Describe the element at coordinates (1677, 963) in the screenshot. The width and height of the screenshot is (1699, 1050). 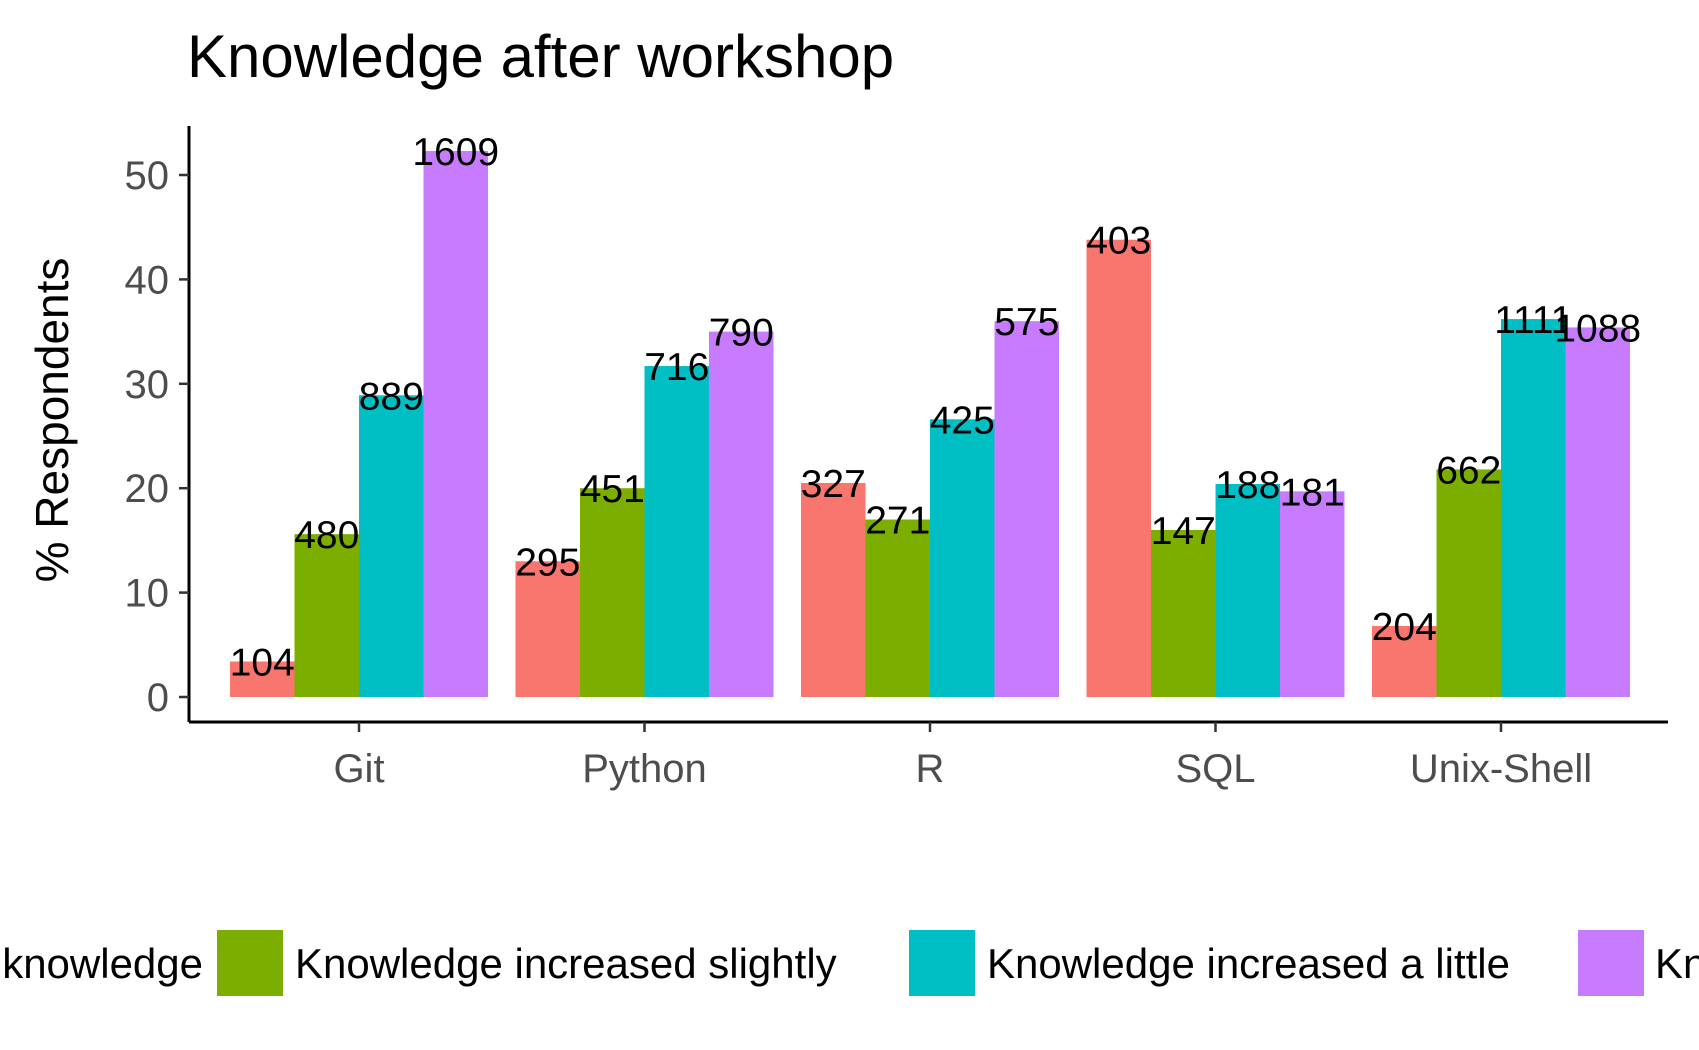
I see `legend-label: Kn` at that location.